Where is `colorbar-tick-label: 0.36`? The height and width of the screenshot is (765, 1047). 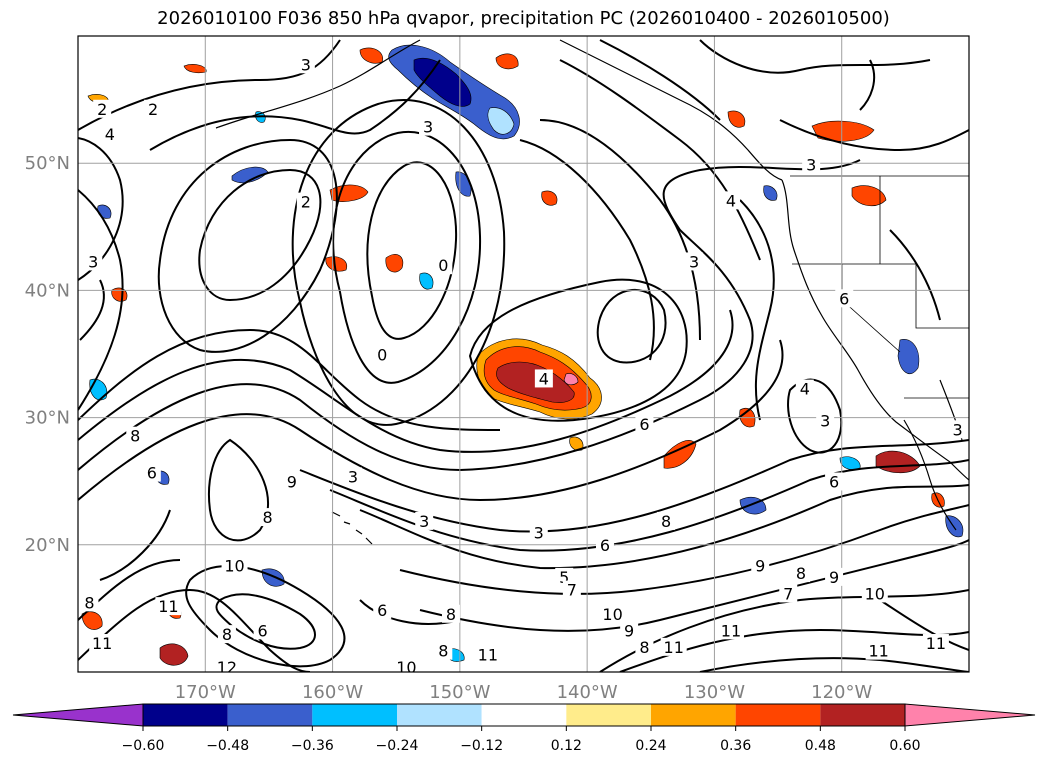
colorbar-tick-label: 0.36 is located at coordinates (735, 746).